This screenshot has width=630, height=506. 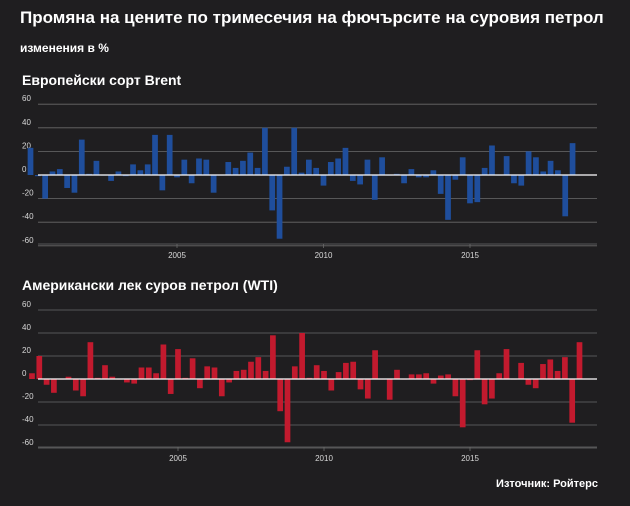 I want to click on wti-y-tick-label: -60, so click(x=28, y=442).